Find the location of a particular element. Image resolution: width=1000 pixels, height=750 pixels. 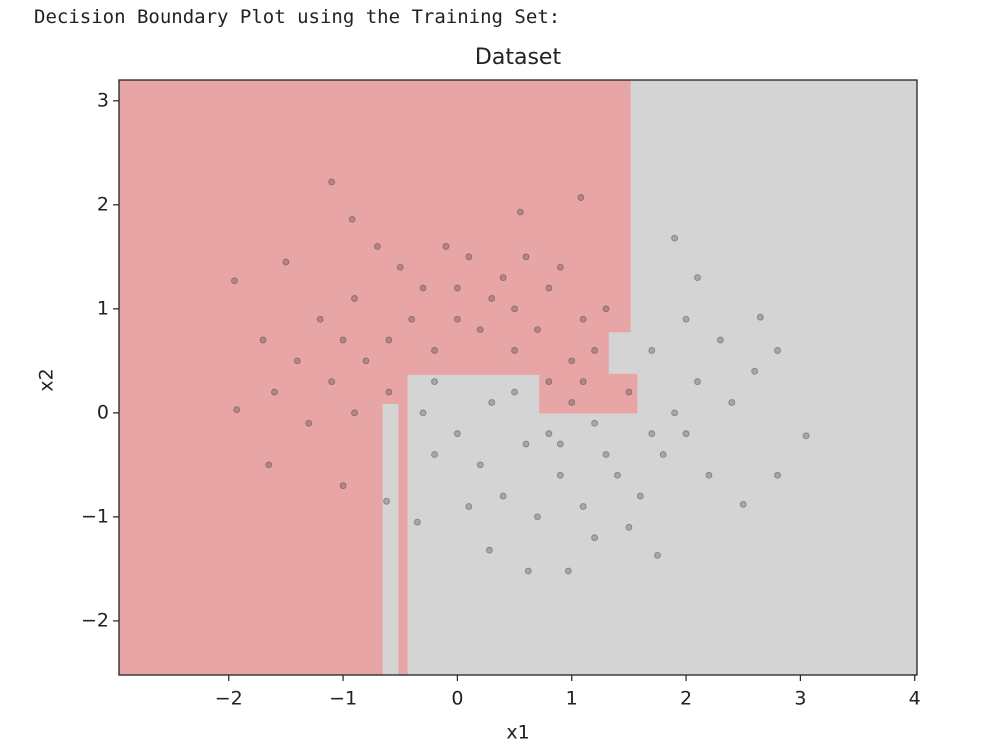

x-axis-label: x1 is located at coordinates (517, 733).